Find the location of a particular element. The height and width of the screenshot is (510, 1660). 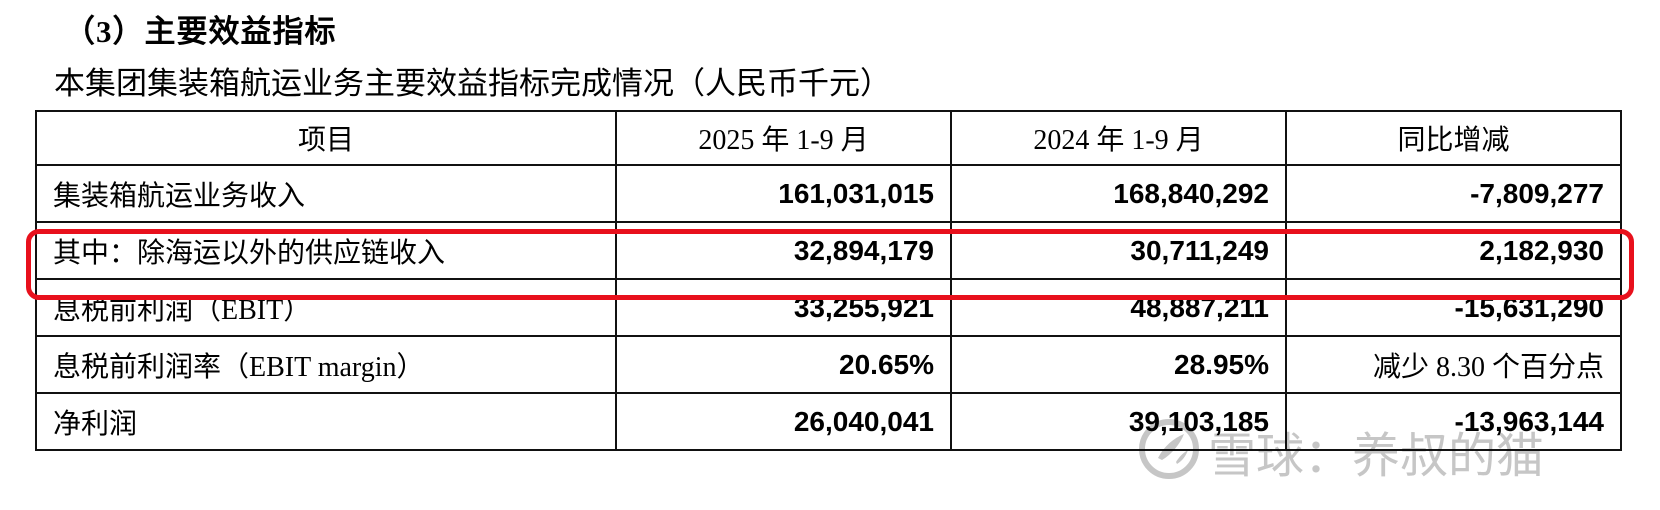

row-value-change: 2,182,930 is located at coordinates (1453, 250).